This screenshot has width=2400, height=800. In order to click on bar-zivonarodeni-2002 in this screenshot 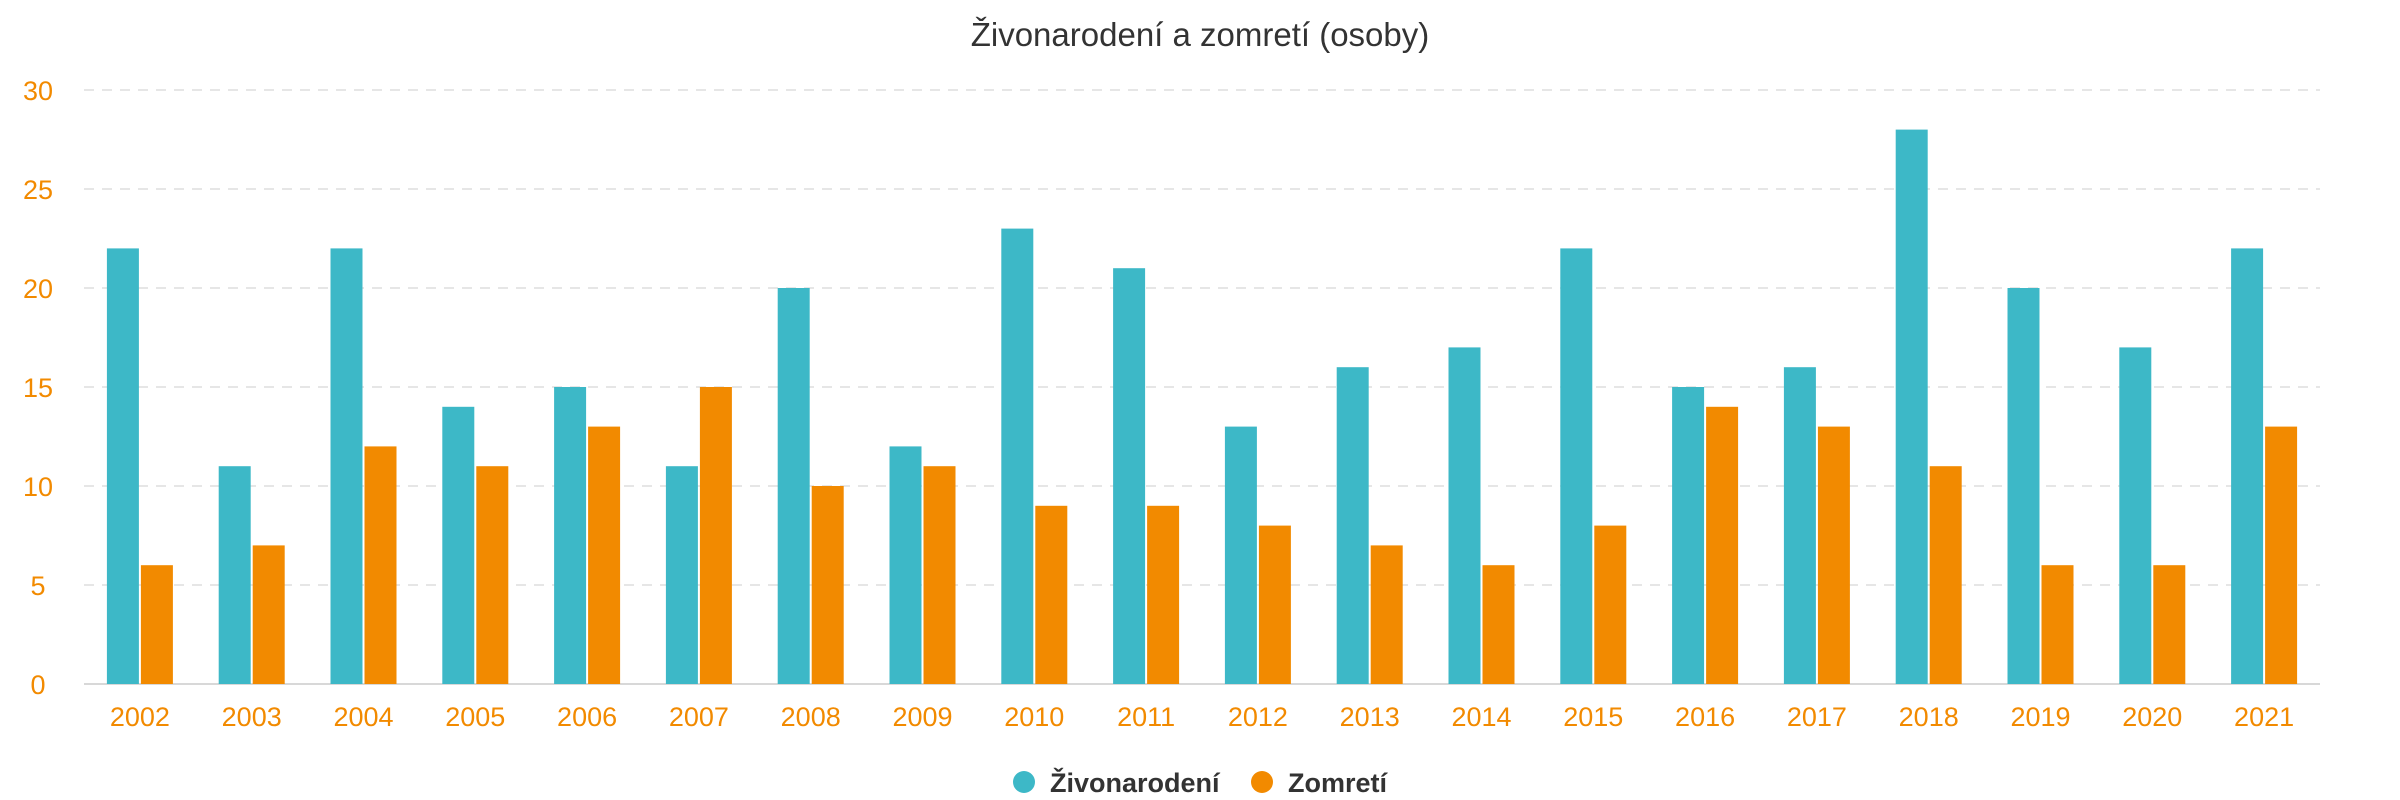, I will do `click(122, 466)`.